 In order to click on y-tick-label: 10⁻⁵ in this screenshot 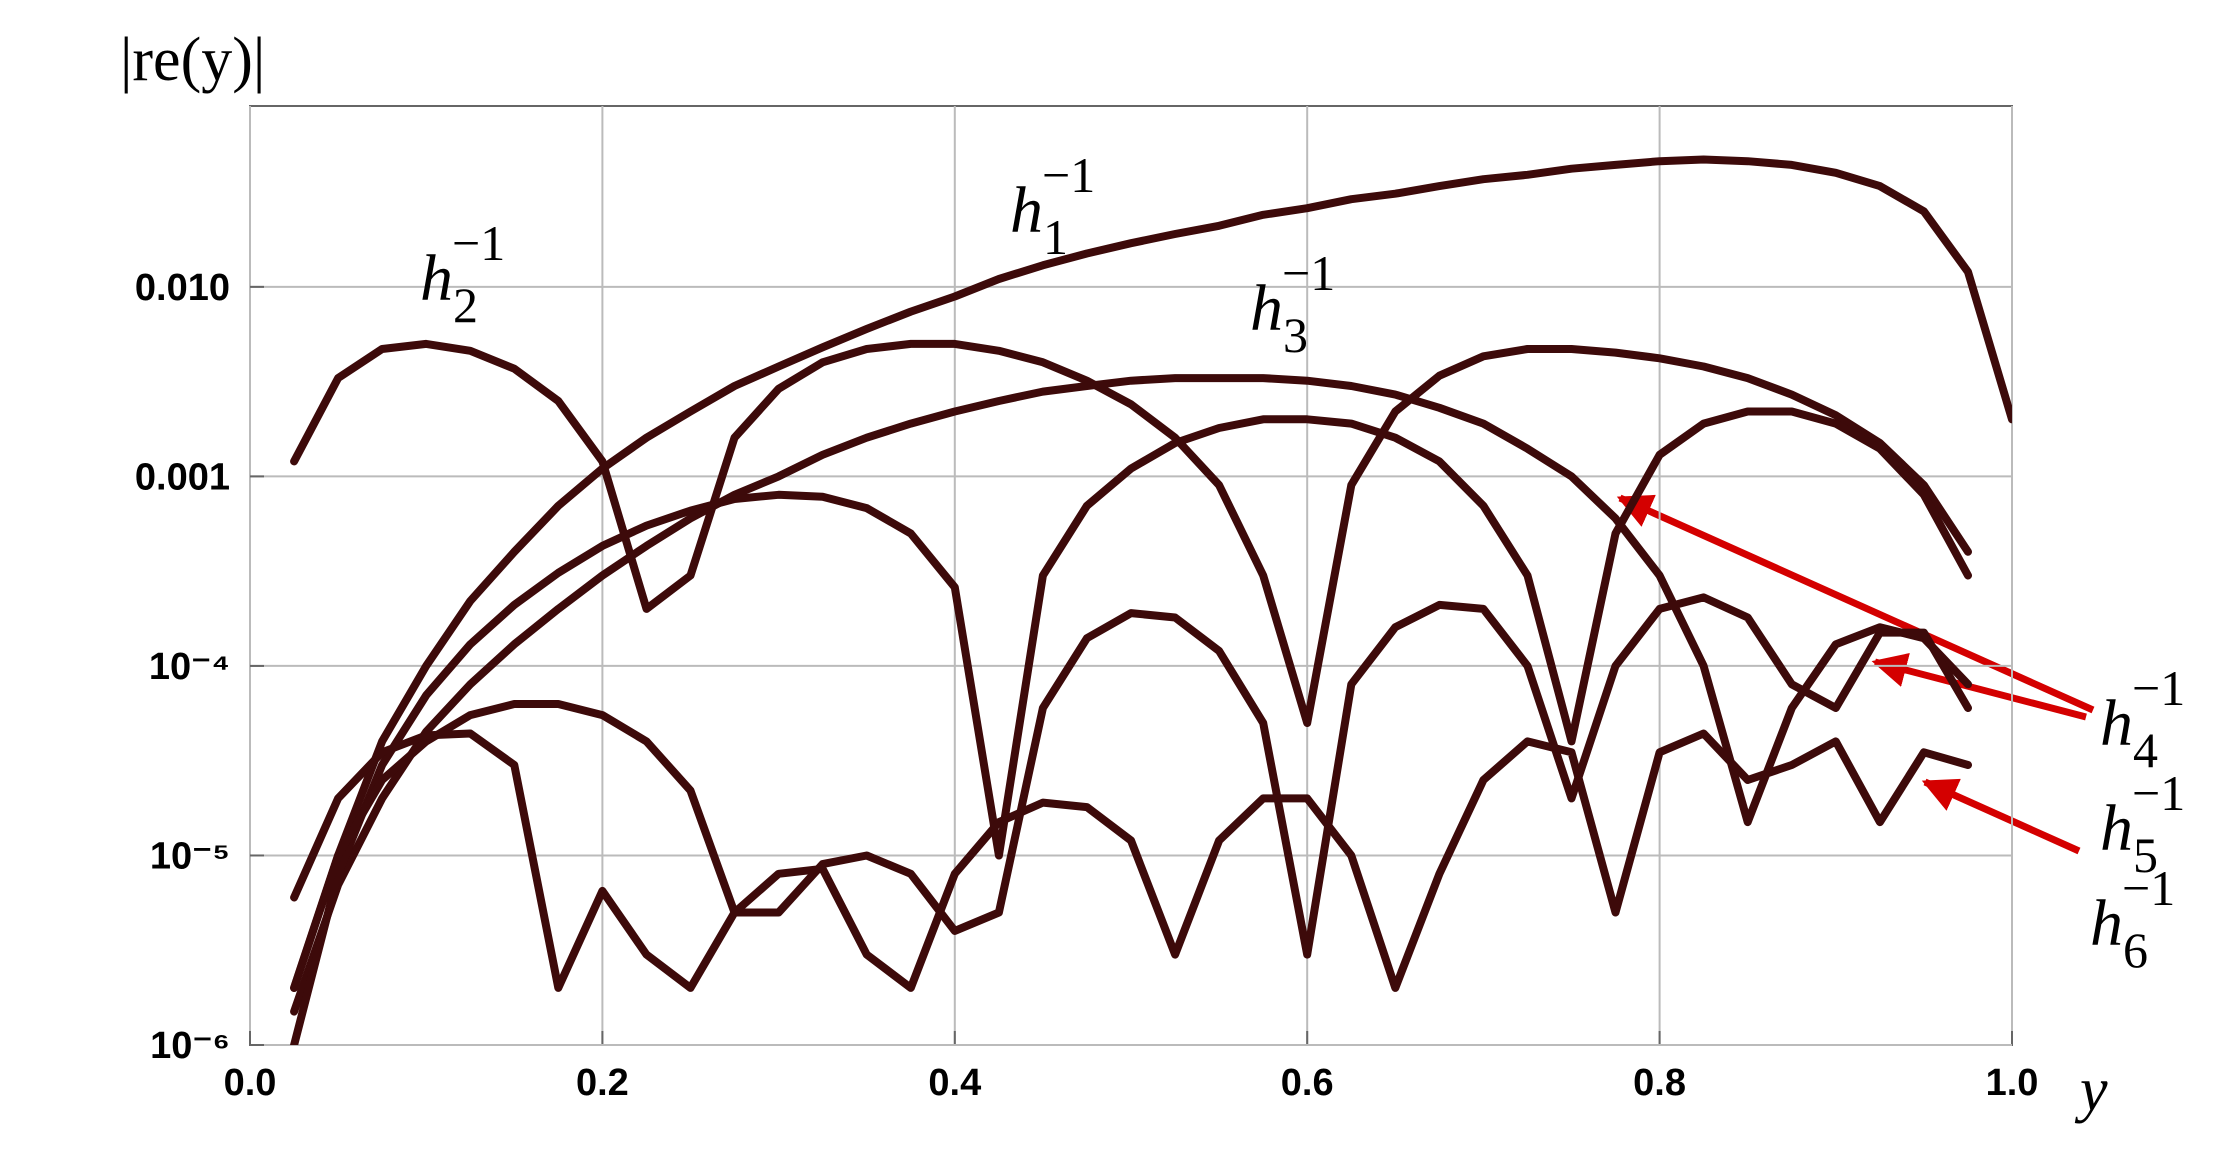, I will do `click(190, 856)`.